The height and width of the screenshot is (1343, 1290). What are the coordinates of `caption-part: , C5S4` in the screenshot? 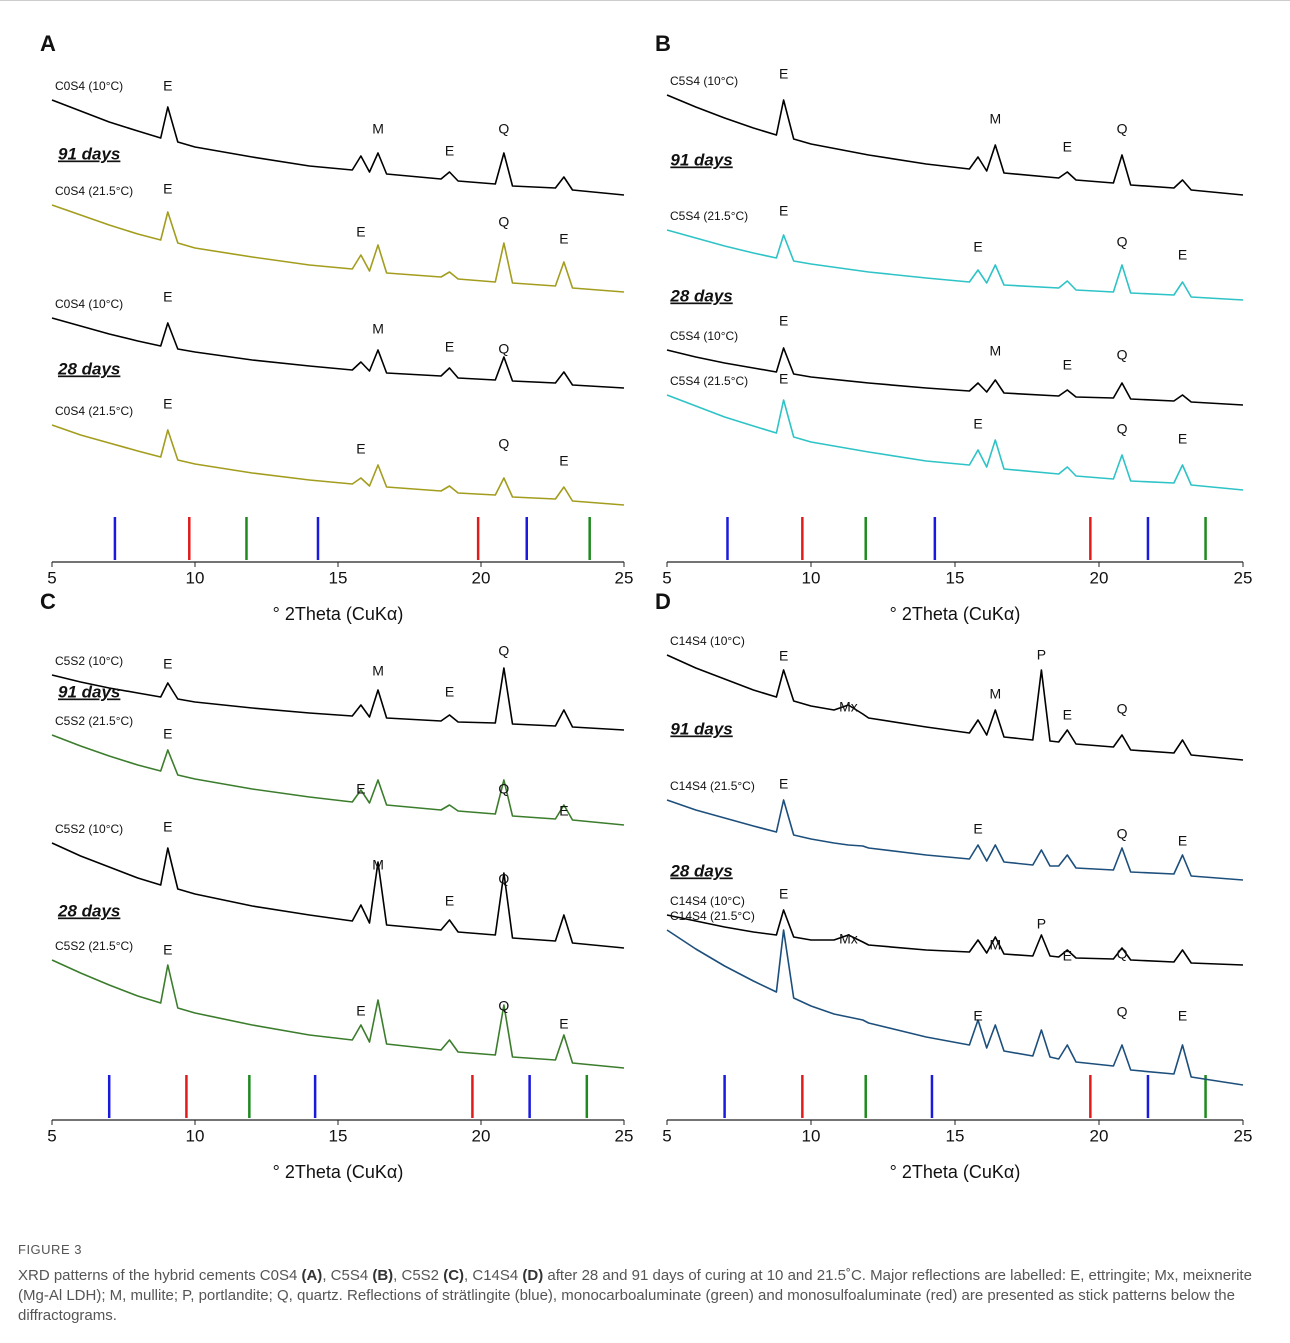 It's located at (347, 1275).